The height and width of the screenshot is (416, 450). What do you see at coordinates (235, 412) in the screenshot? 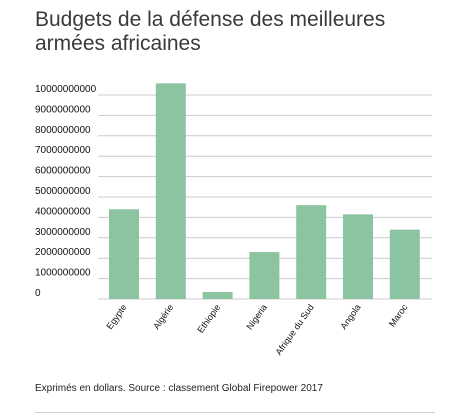
I see `footer-divider` at bounding box center [235, 412].